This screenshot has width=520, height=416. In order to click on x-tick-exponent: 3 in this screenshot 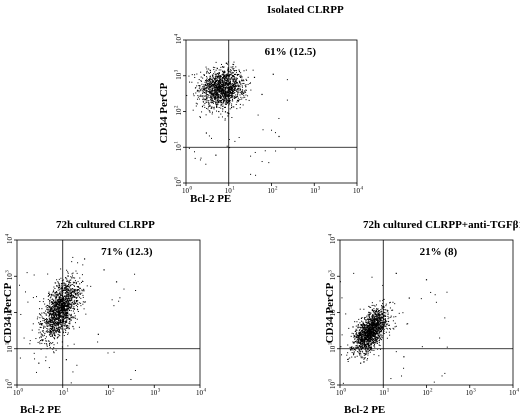, I will do `click(319, 189)`.